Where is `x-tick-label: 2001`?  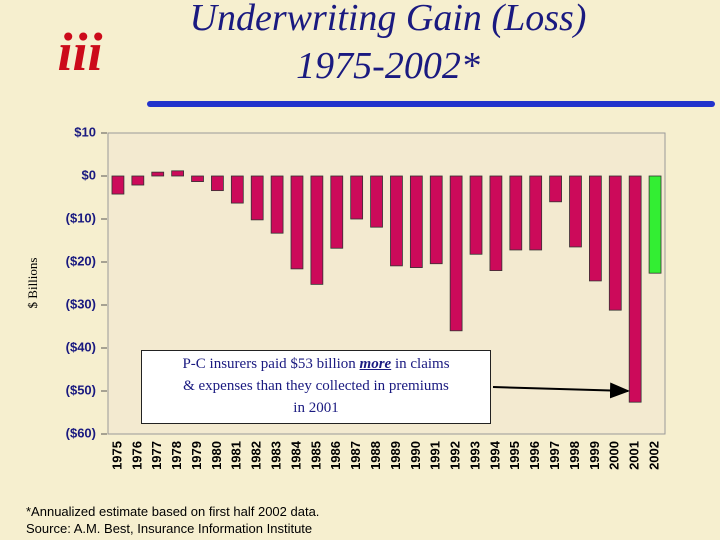 x-tick-label: 2001 is located at coordinates (634, 455).